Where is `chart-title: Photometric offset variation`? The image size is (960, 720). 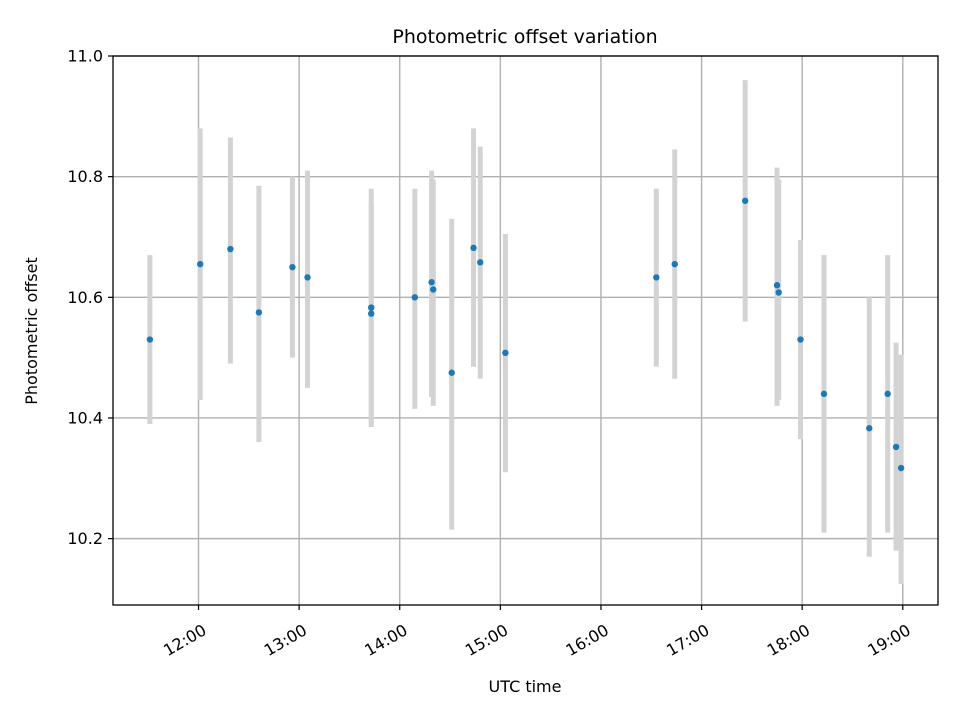 chart-title: Photometric offset variation is located at coordinates (524, 37).